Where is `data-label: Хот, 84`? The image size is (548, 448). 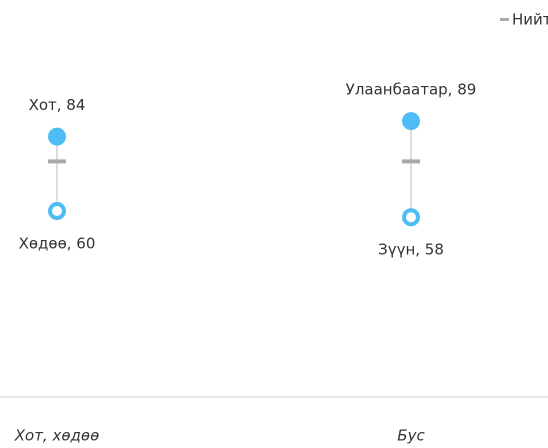 data-label: Хот, 84 is located at coordinates (57, 105).